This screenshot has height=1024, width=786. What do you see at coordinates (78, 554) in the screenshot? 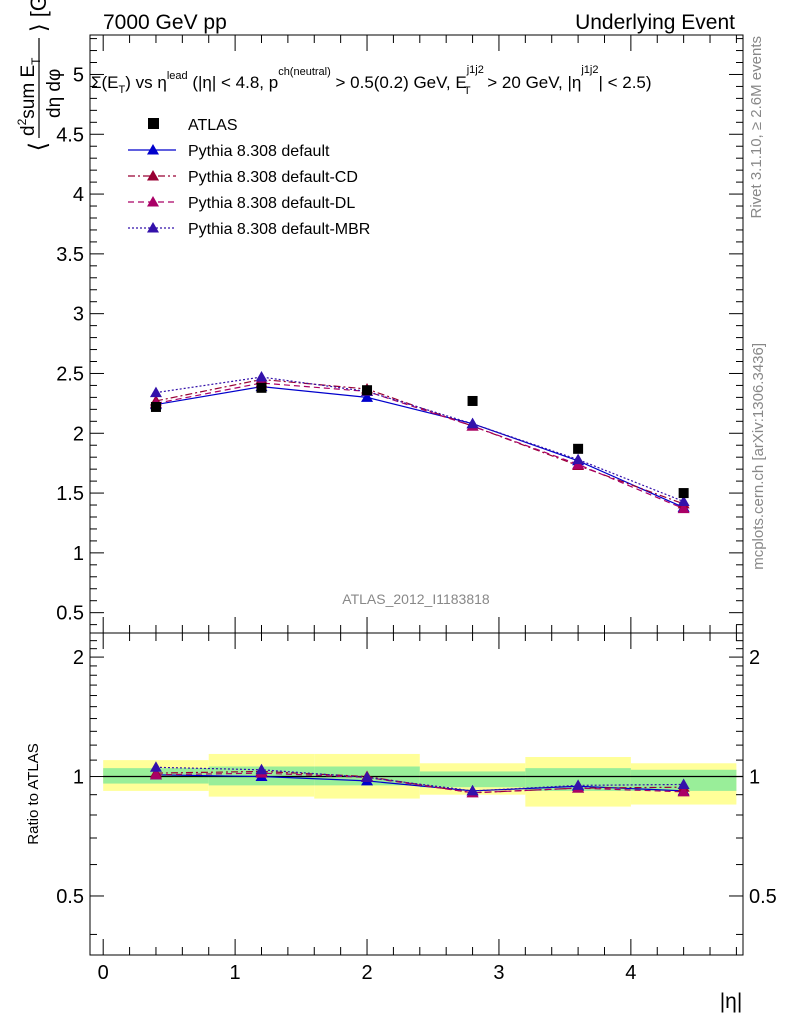
I see `main-ytick-label: 1` at bounding box center [78, 554].